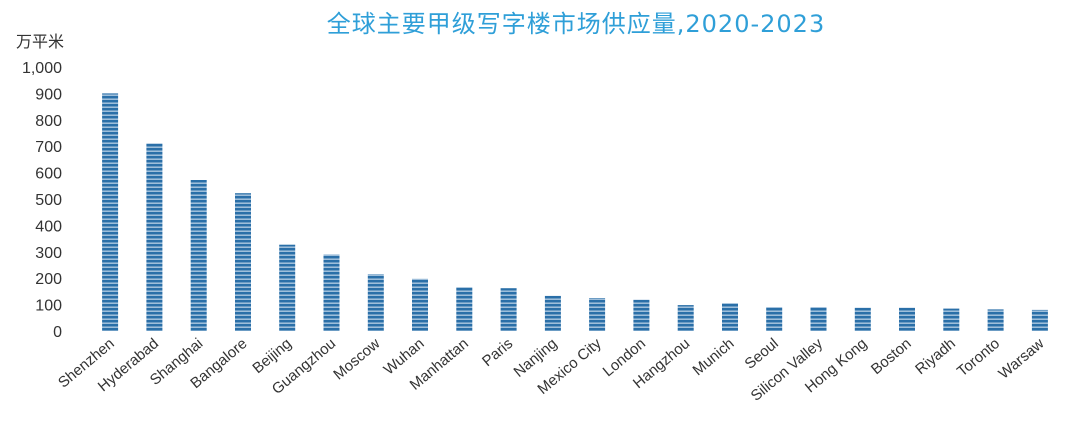  Describe the element at coordinates (576, 24) in the screenshot. I see `chart-title: 全球主要甲级写字楼市场供应量,2020-2023` at that location.